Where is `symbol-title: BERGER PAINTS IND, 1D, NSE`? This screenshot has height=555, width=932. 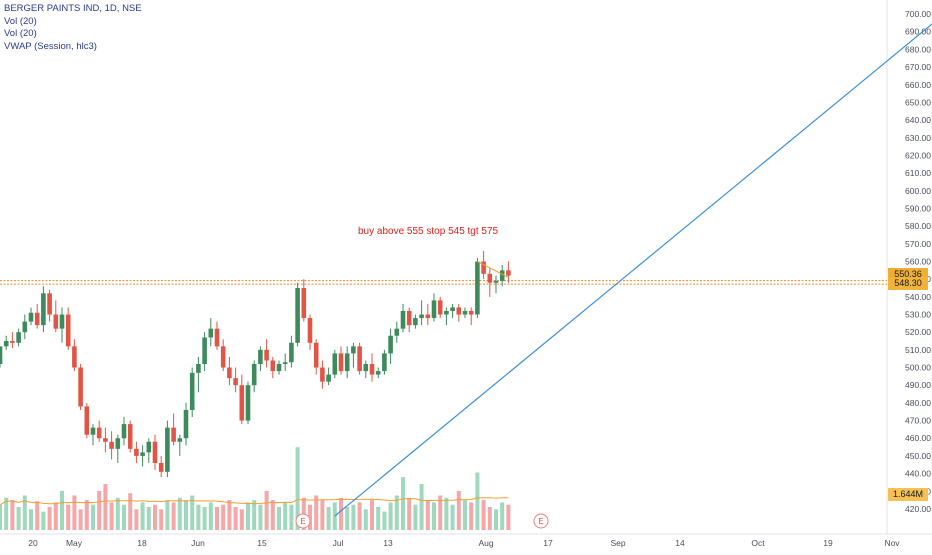
symbol-title: BERGER PAINTS IND, 1D, NSE is located at coordinates (73, 8).